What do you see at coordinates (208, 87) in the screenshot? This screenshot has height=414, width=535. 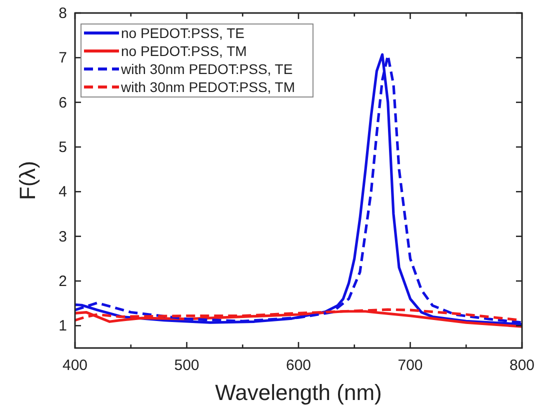 I see `legend-label: with 30nm PEDOT:PSS, TM` at bounding box center [208, 87].